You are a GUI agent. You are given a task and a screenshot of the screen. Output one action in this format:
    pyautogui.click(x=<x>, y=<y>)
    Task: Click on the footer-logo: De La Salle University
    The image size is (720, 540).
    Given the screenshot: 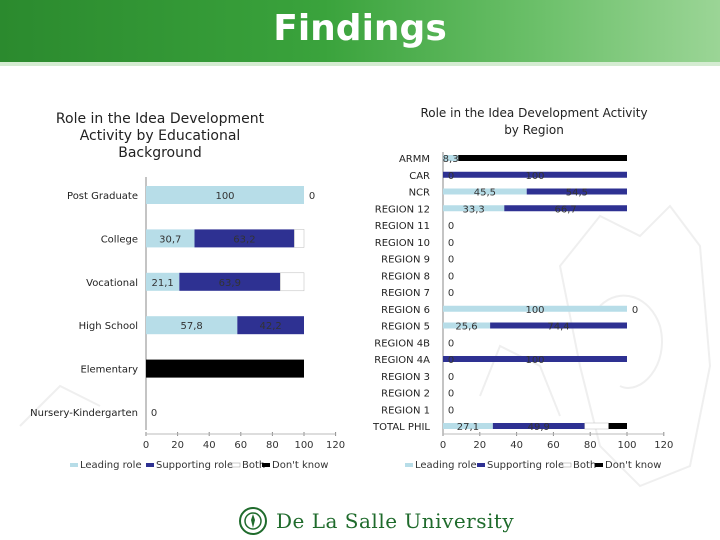 What is the action you would take?
    pyautogui.click(x=376, y=521)
    